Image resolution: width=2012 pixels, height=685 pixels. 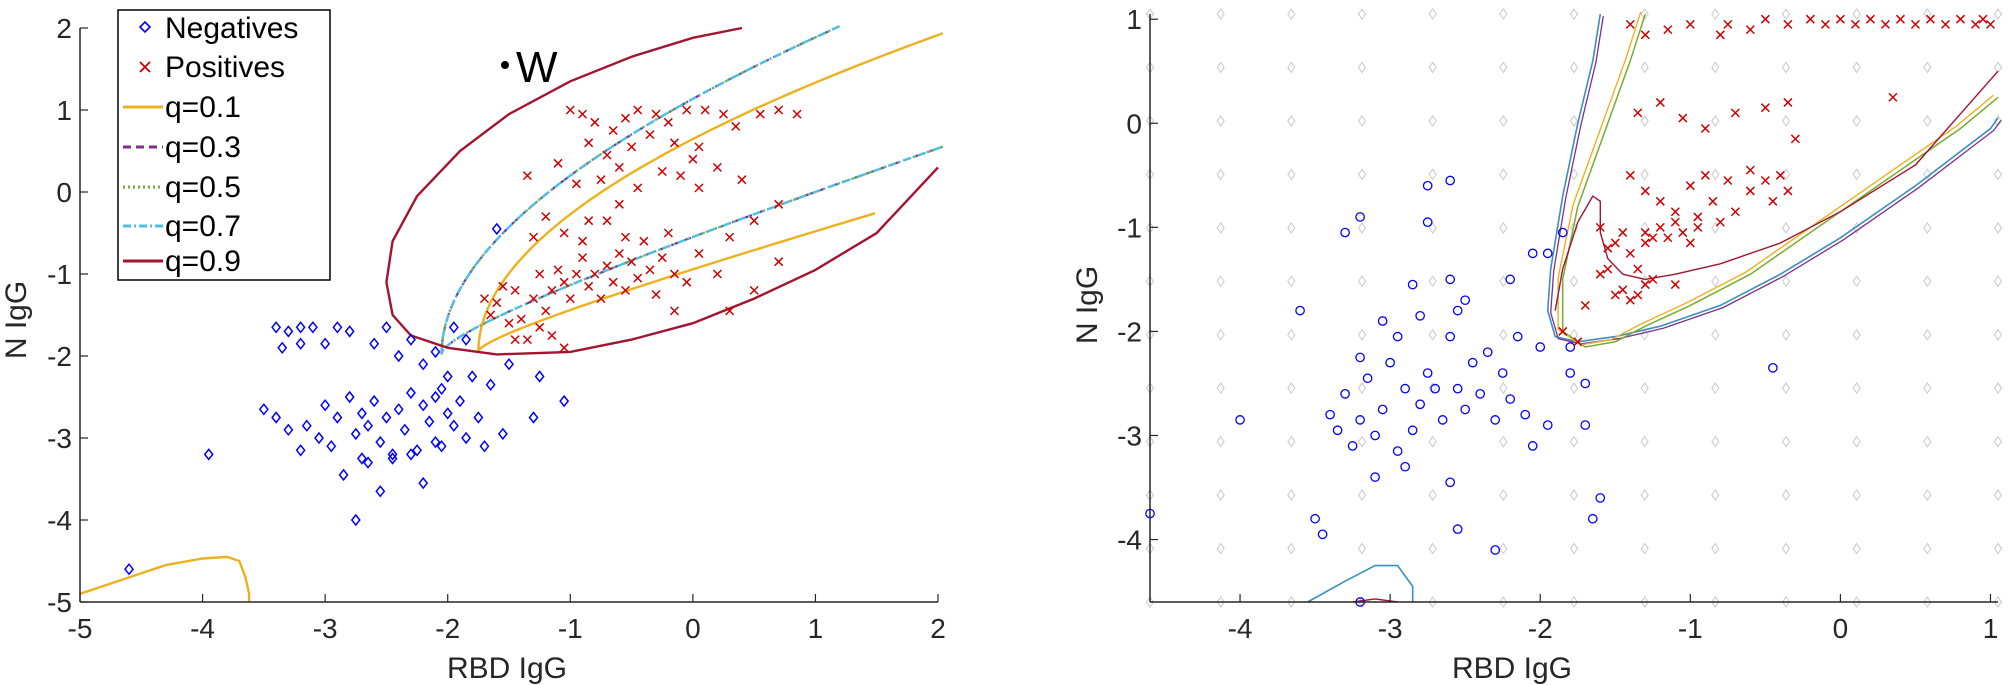 I want to click on right-x-axis-label: RBD IgG, so click(x=1512, y=668).